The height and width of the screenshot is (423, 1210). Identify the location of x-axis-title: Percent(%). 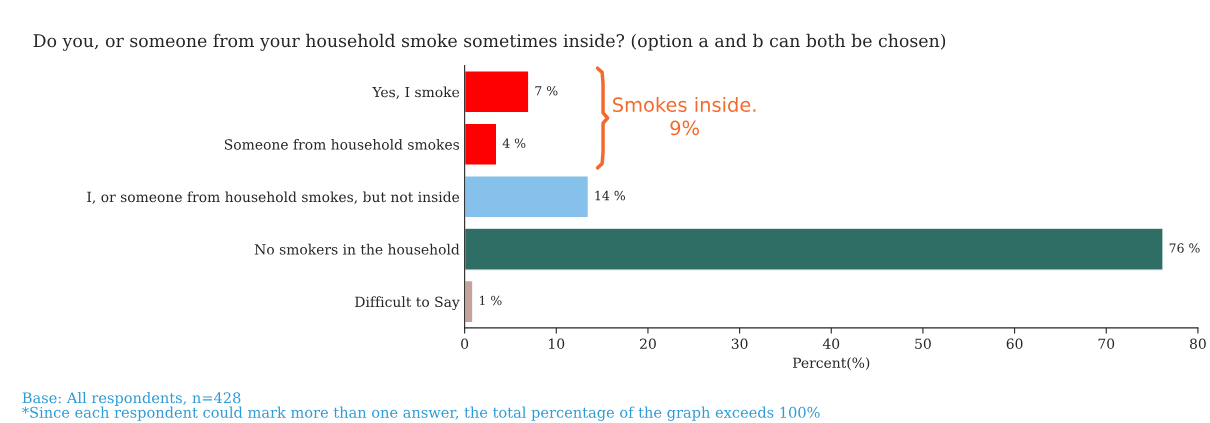
(831, 363).